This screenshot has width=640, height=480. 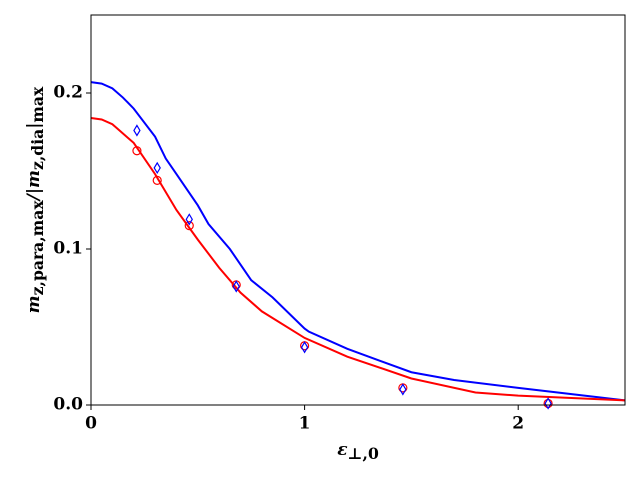 What do you see at coordinates (305, 424) in the screenshot?
I see `x-tick-label: 1` at bounding box center [305, 424].